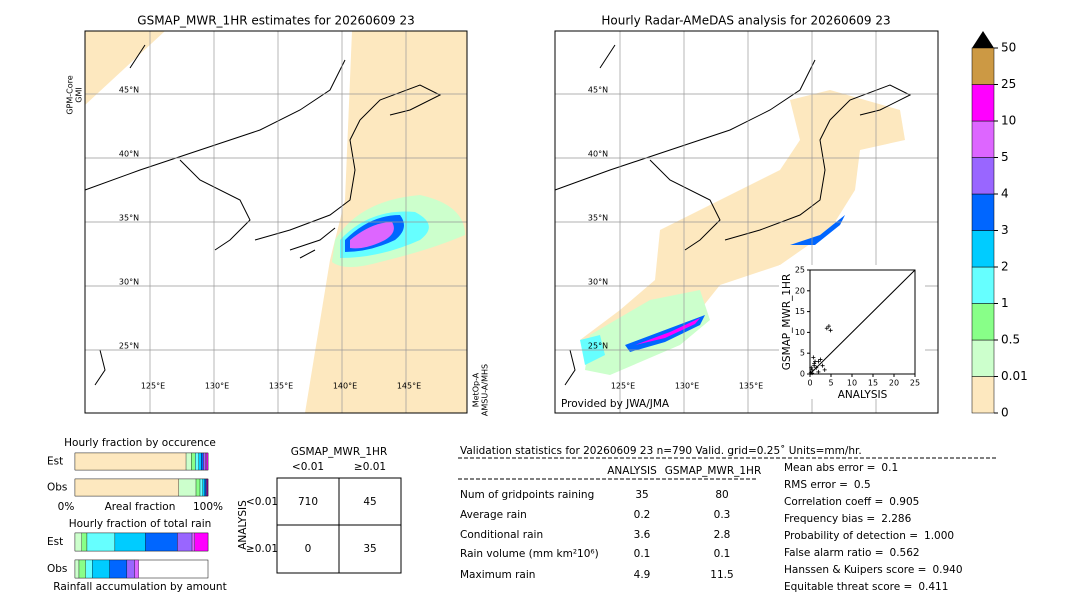 The width and height of the screenshot is (1080, 612). Describe the element at coordinates (713, 471) in the screenshot. I see `col-header: GSMAP_MWR_1HR` at that location.